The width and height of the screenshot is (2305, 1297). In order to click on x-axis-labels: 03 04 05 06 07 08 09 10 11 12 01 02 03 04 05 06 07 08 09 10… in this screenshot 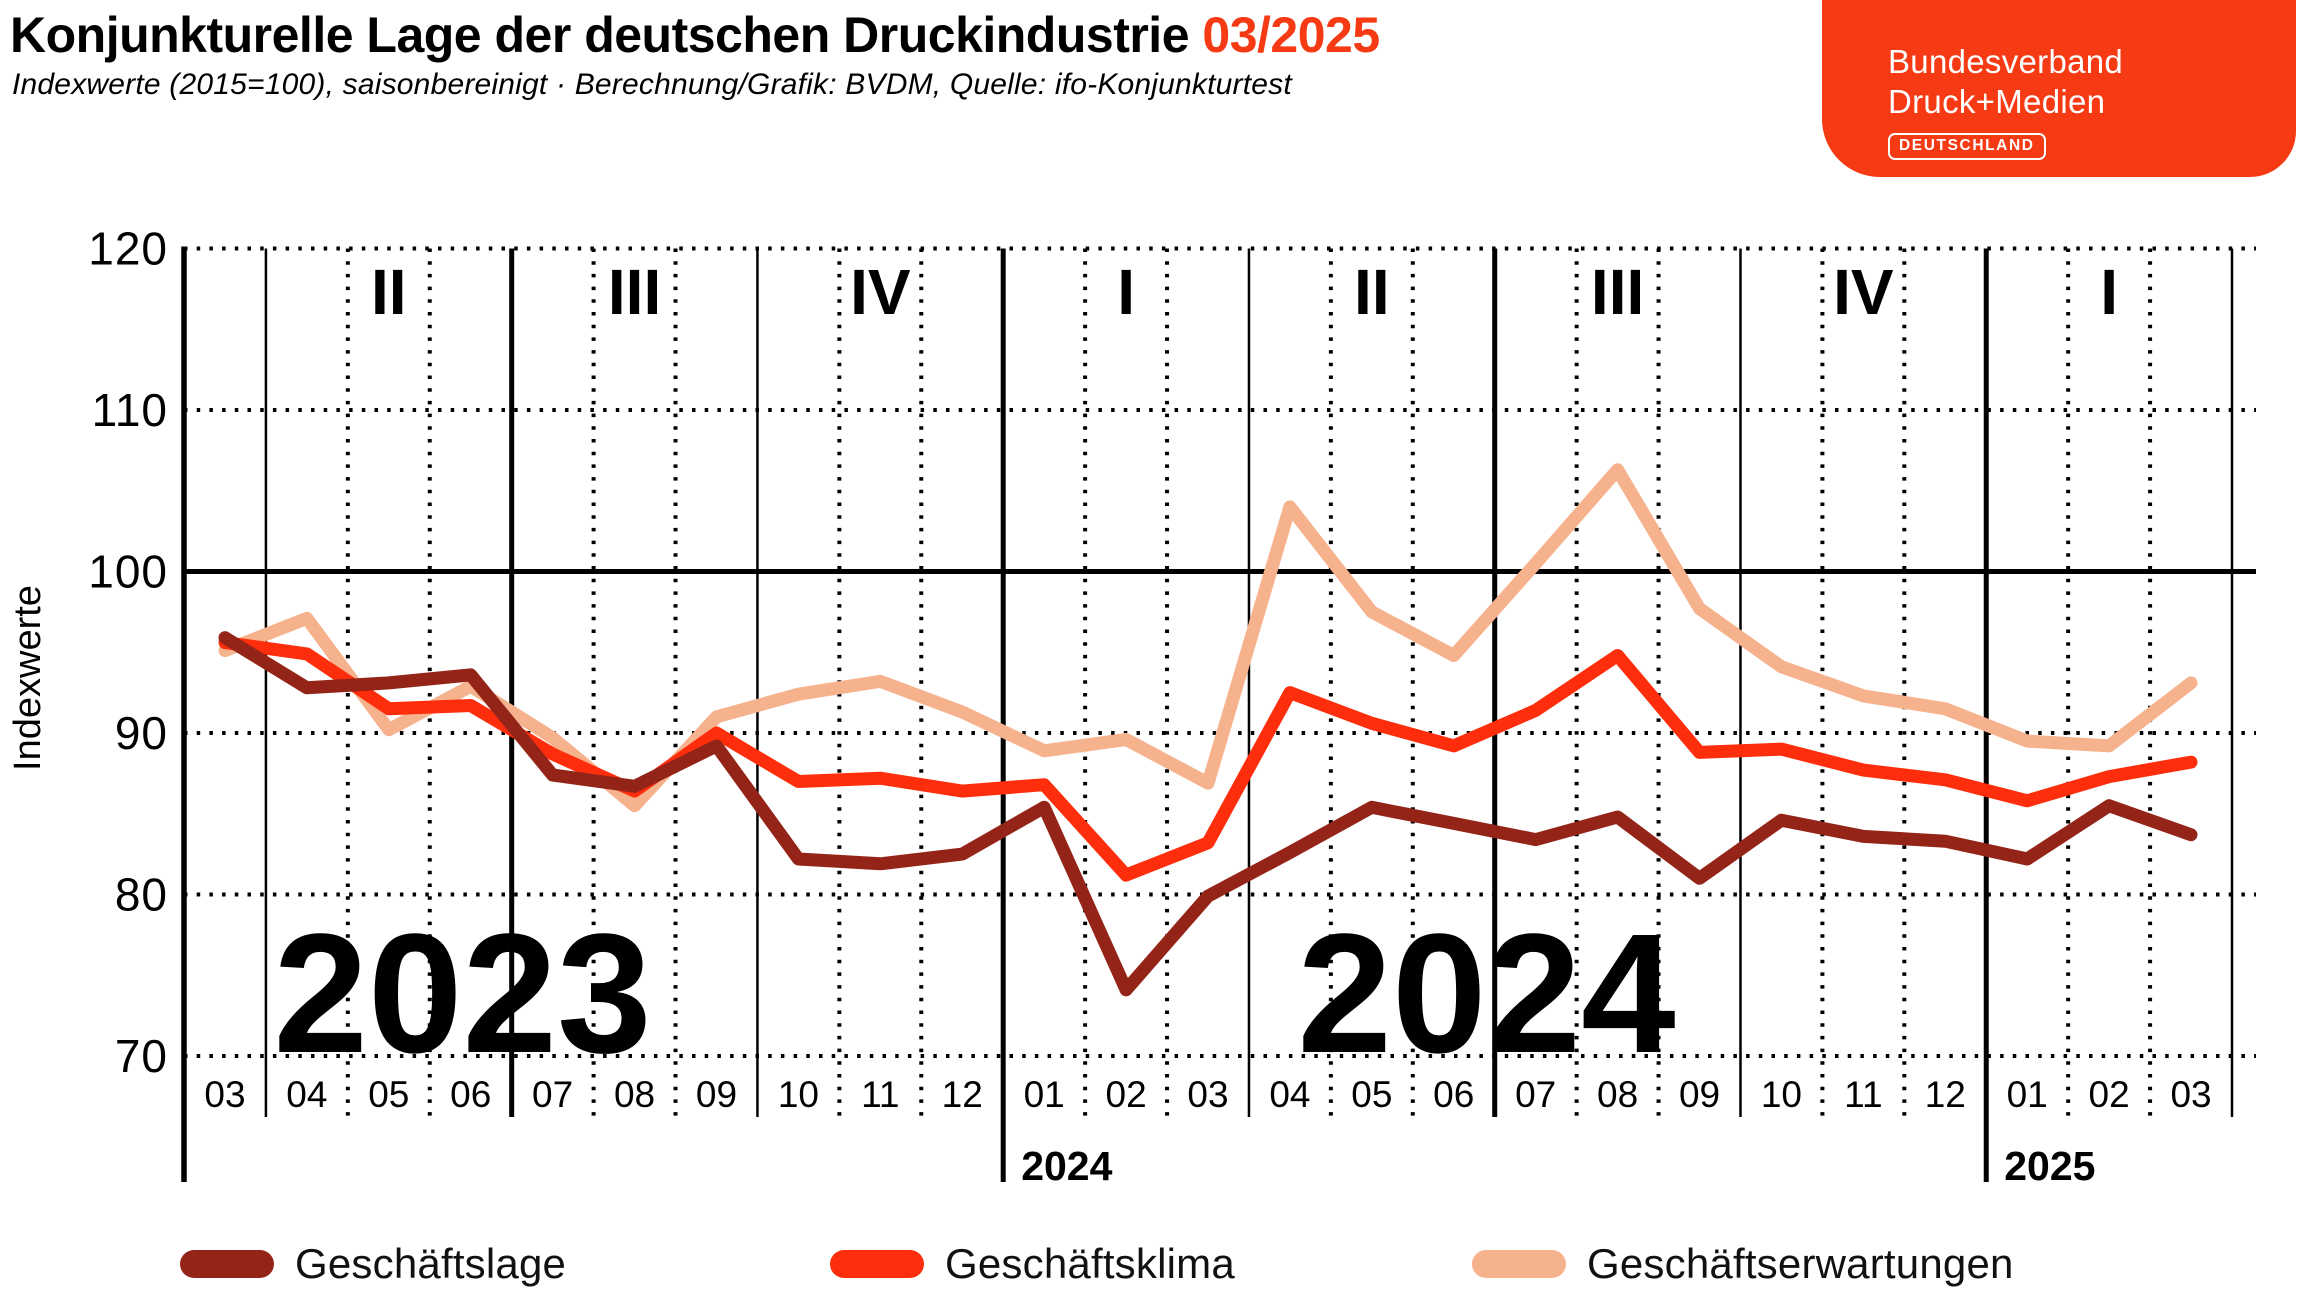, I will do `click(1207, 1094)`.